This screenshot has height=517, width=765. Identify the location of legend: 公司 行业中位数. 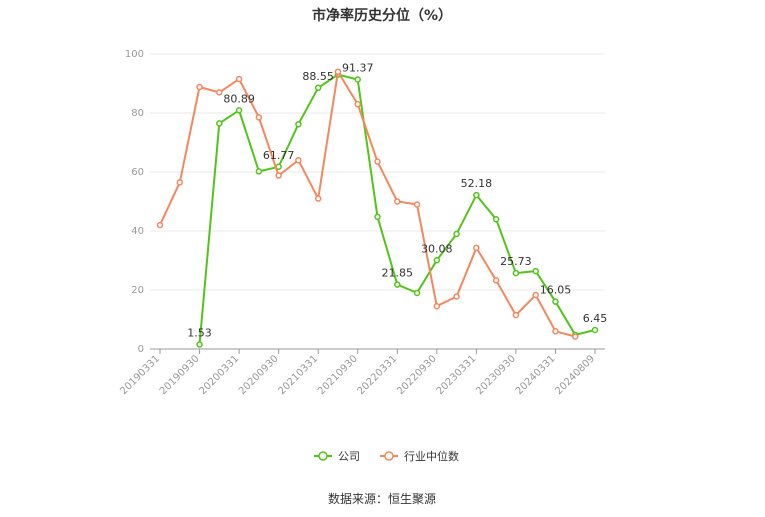
(386, 456).